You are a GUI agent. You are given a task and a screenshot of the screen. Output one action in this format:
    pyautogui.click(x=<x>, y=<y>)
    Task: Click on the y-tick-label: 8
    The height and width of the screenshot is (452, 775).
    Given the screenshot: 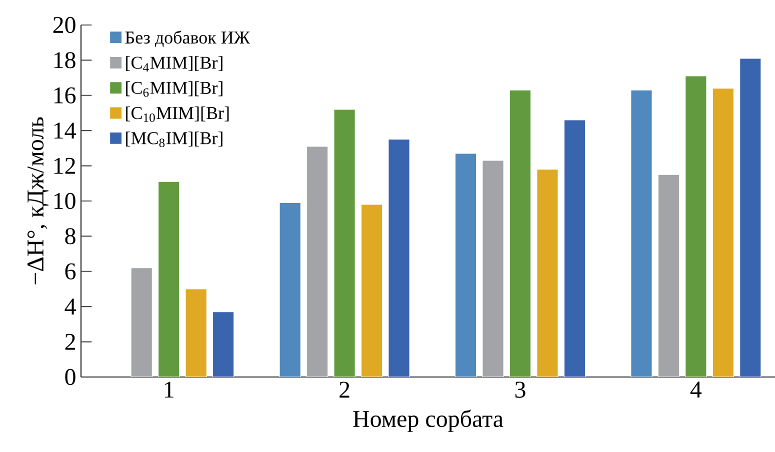 What is the action you would take?
    pyautogui.click(x=70, y=236)
    